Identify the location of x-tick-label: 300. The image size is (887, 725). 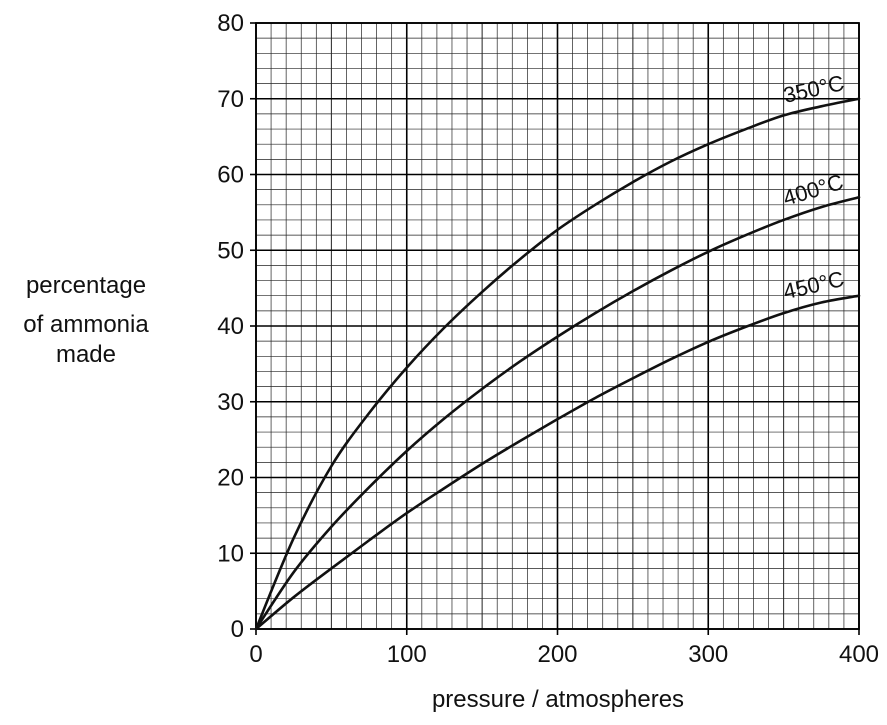
(708, 654).